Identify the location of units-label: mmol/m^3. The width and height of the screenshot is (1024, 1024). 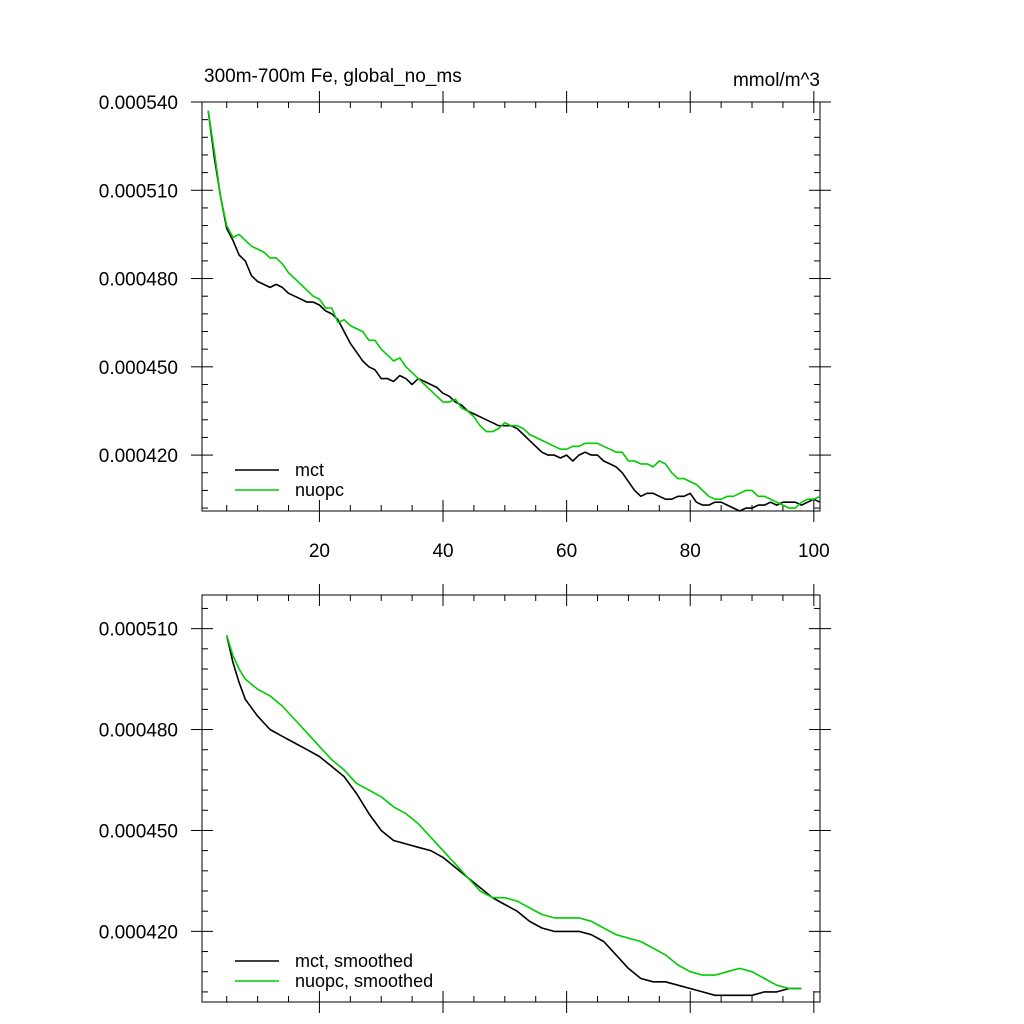
(776, 80).